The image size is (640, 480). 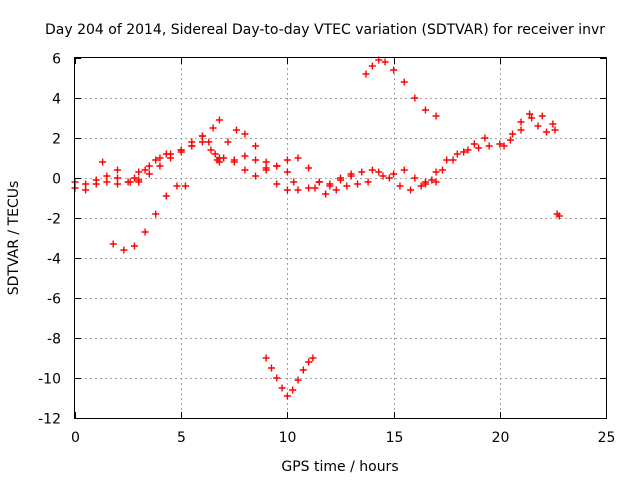 What do you see at coordinates (607, 438) in the screenshot?
I see `x-tick-label: 25` at bounding box center [607, 438].